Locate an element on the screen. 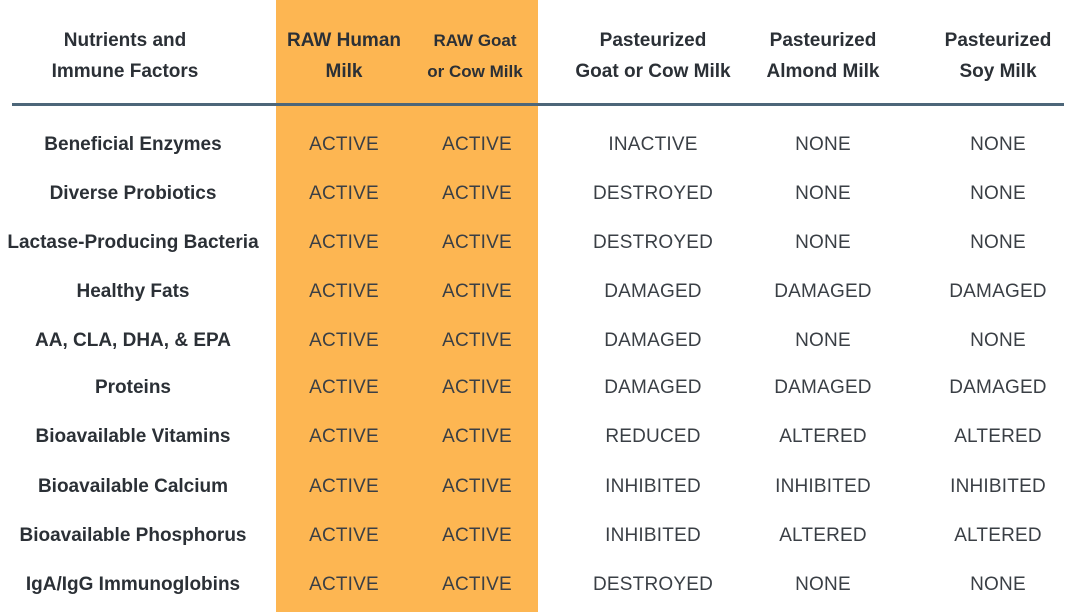  header-pasteurized-almond-milk: Pasteurized Almond Milk is located at coordinates (823, 56).